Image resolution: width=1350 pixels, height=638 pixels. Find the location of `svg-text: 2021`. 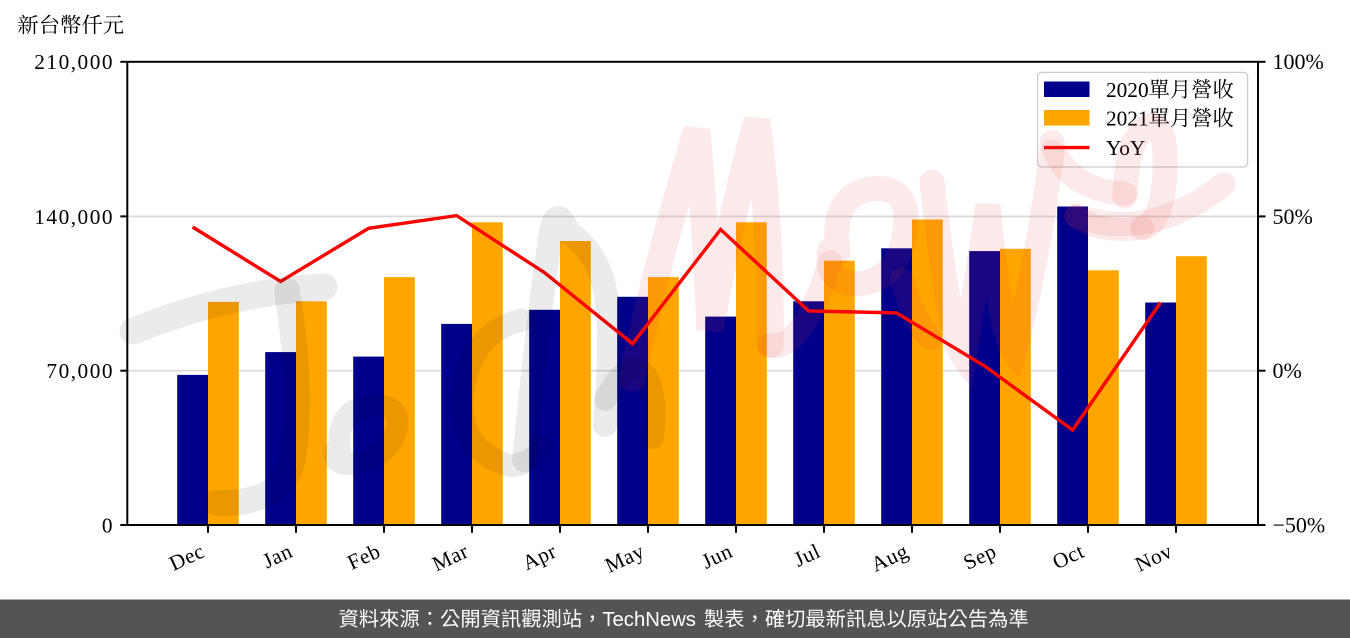

svg-text: 2021 is located at coordinates (1127, 119).